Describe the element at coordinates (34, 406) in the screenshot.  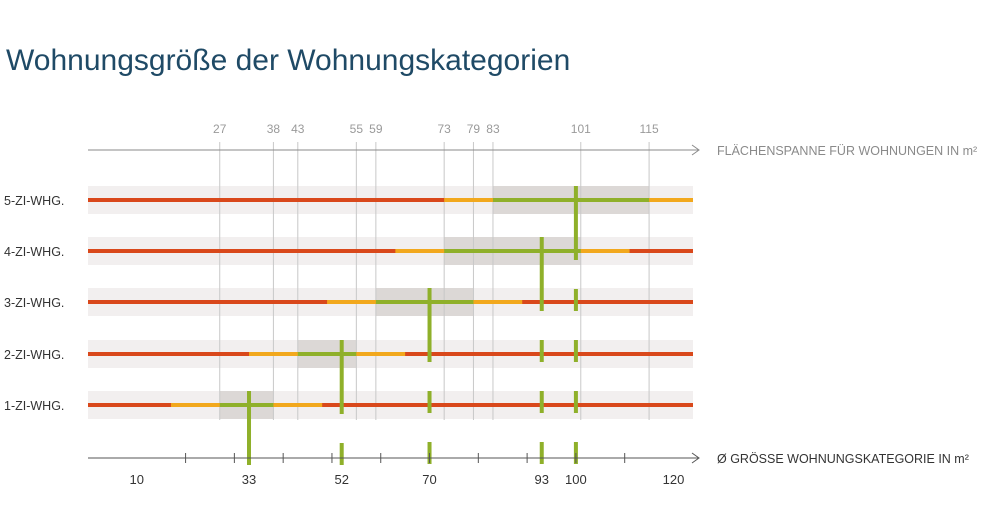
I see `row-label: 1-ZI-WHG.` at that location.